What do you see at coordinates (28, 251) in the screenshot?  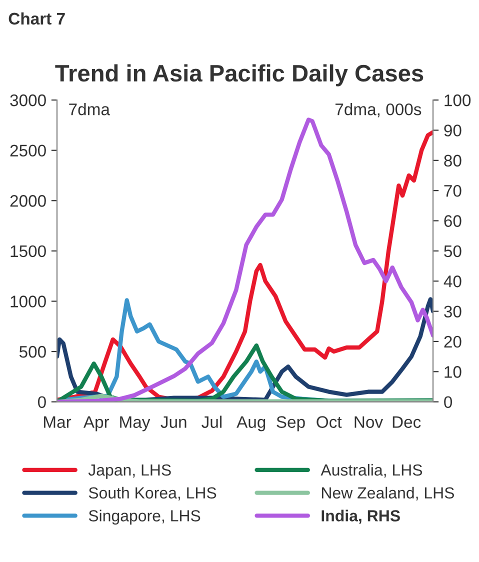 I see `y-tick-label: 1500` at bounding box center [28, 251].